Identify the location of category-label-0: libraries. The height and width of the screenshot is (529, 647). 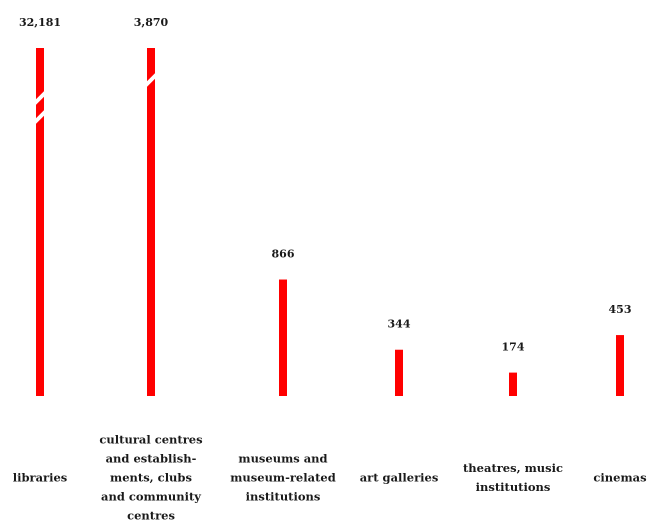
(40, 477).